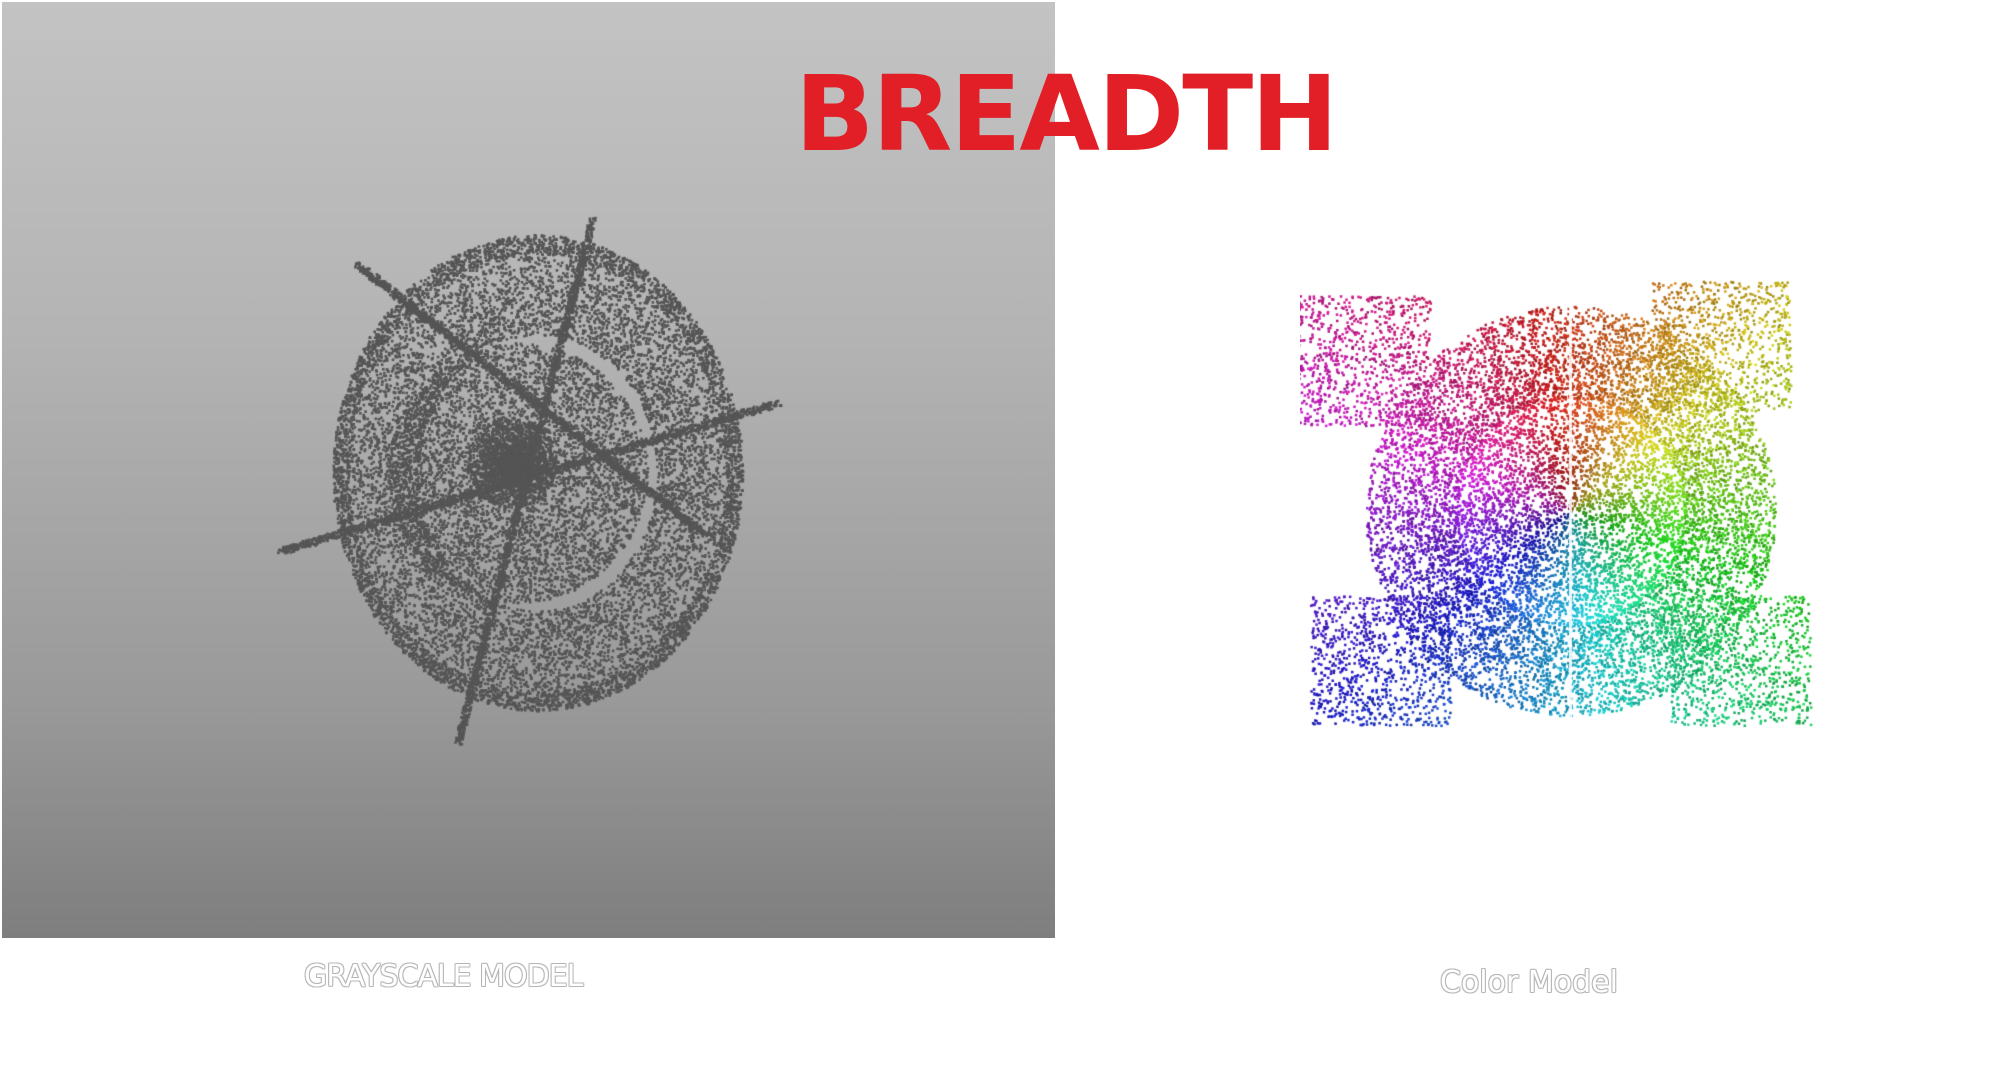  Describe the element at coordinates (1529, 982) in the screenshot. I see `color-model-caption: Color Model` at that location.